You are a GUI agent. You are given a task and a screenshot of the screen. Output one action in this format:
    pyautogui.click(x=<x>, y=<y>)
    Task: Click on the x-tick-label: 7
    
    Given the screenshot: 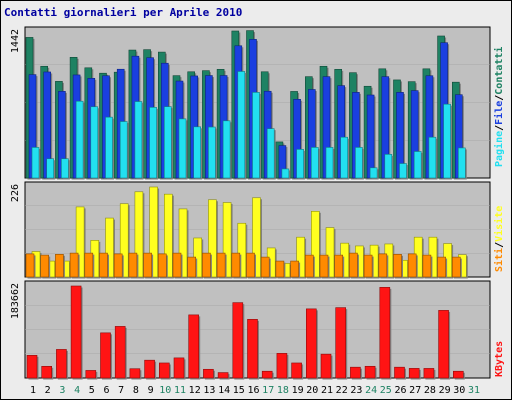 What is the action you would take?
    pyautogui.click(x=121, y=390)
    